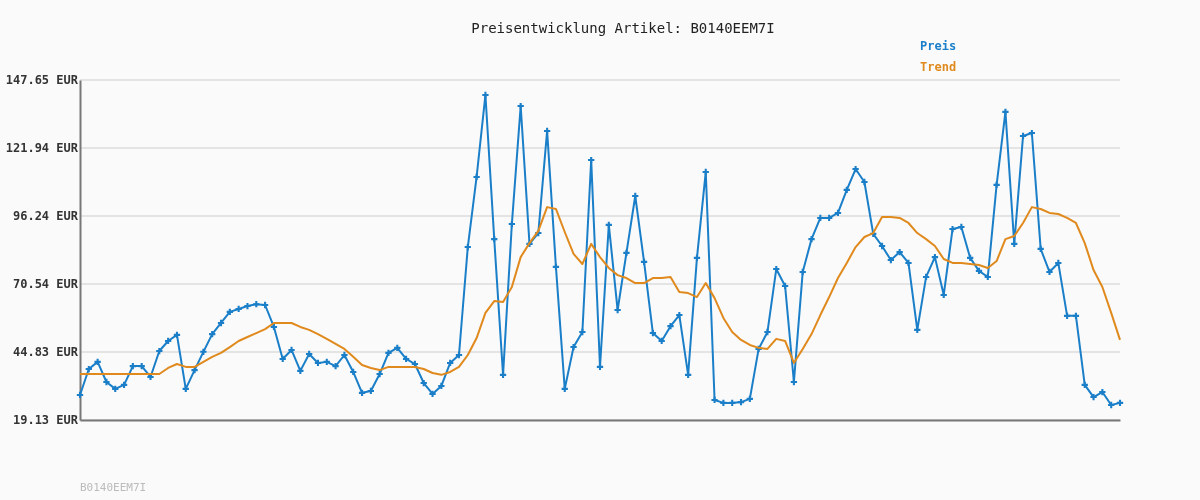  What do you see at coordinates (113, 487) in the screenshot?
I see `text: B0140EEM7I` at bounding box center [113, 487].